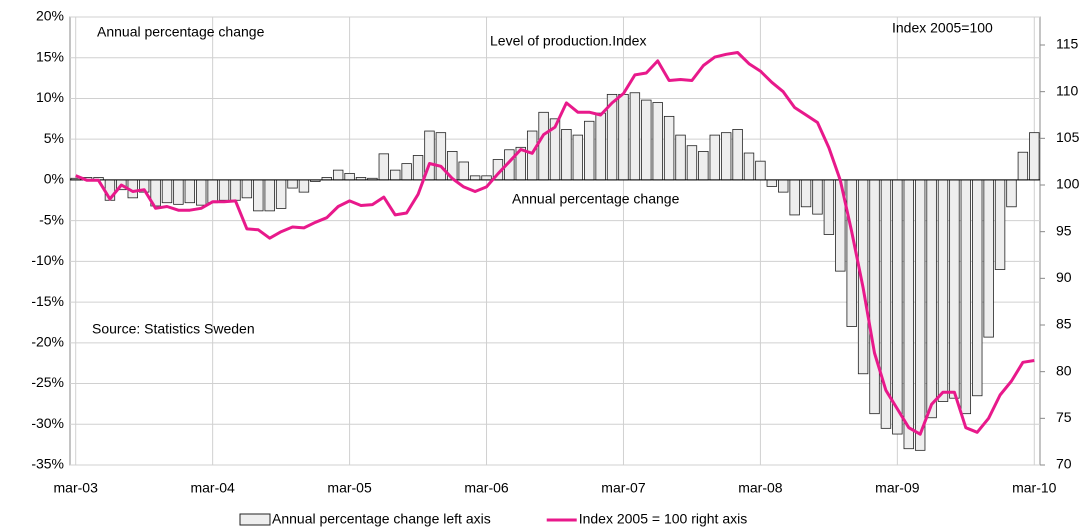 The width and height of the screenshot is (1091, 531). What do you see at coordinates (897, 488) in the screenshot?
I see `x-tick-label: mar-09` at bounding box center [897, 488].